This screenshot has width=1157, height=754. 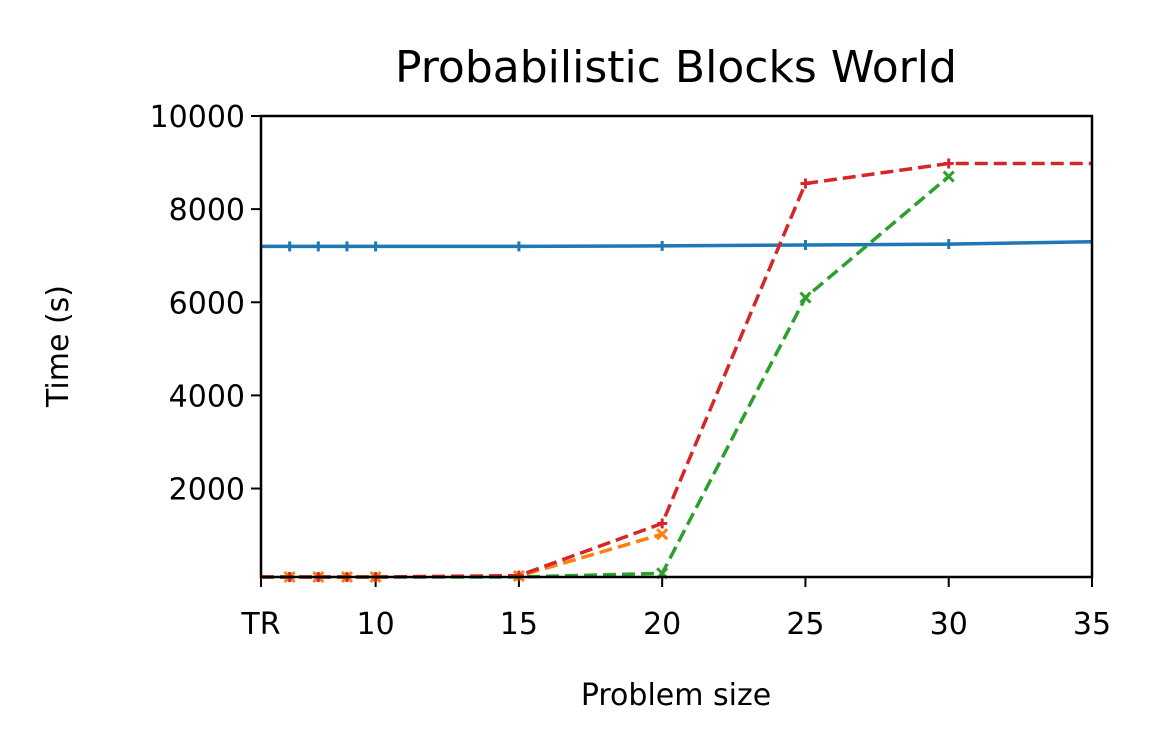 I want to click on series-1-line, so click(x=677, y=244).